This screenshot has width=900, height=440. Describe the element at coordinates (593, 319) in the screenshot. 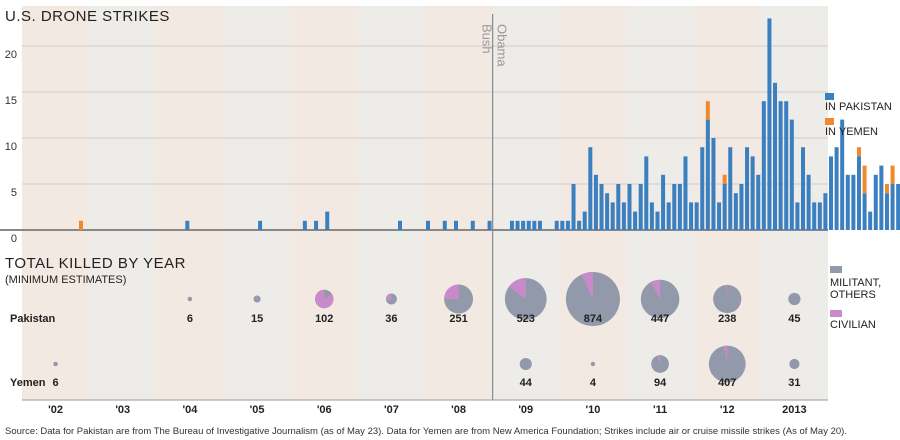

I see `bubble-value-label: 874` at that location.